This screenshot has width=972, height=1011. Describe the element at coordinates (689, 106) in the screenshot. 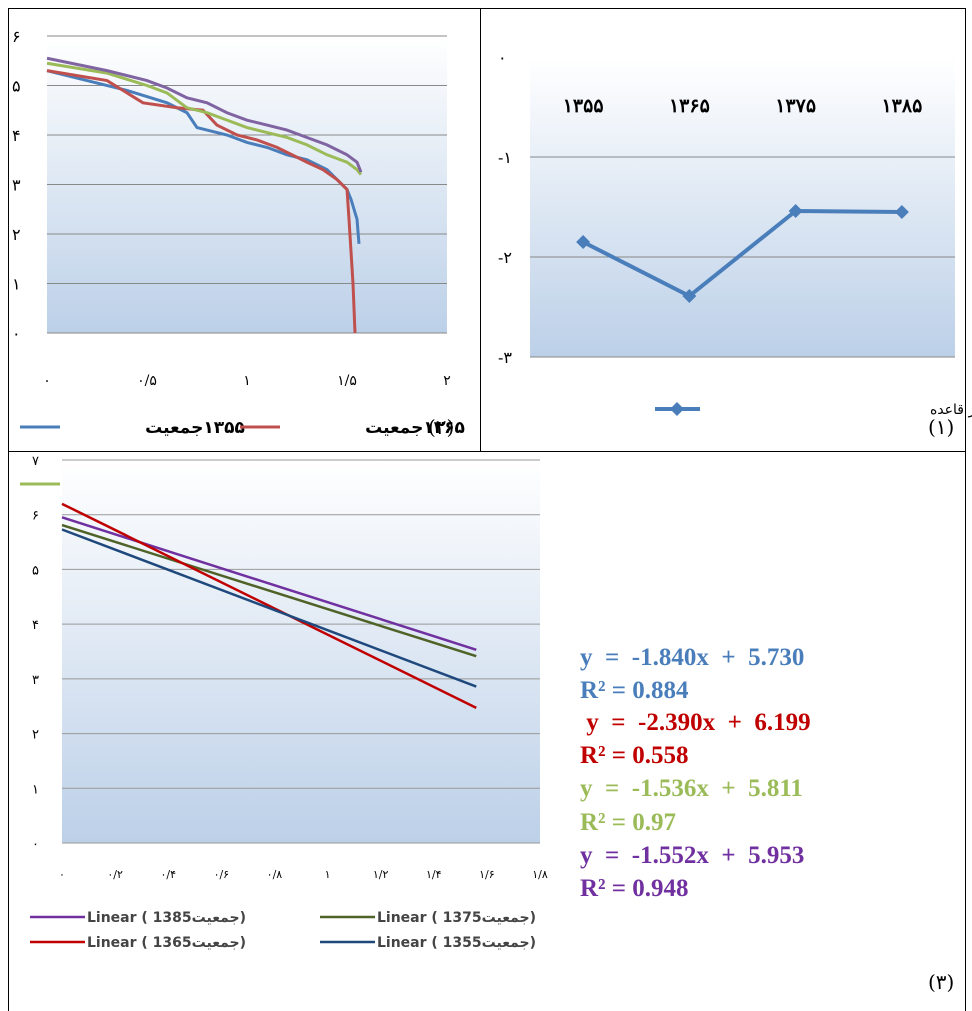

I see `category-label: ۱۳۶۵` at that location.